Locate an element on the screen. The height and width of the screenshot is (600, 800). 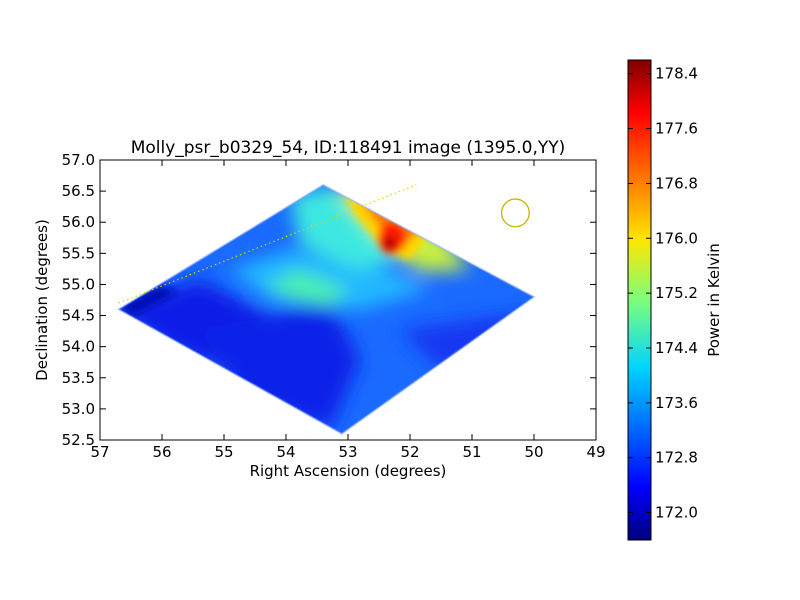
y-tick-label: 57.0 is located at coordinates (78, 160).